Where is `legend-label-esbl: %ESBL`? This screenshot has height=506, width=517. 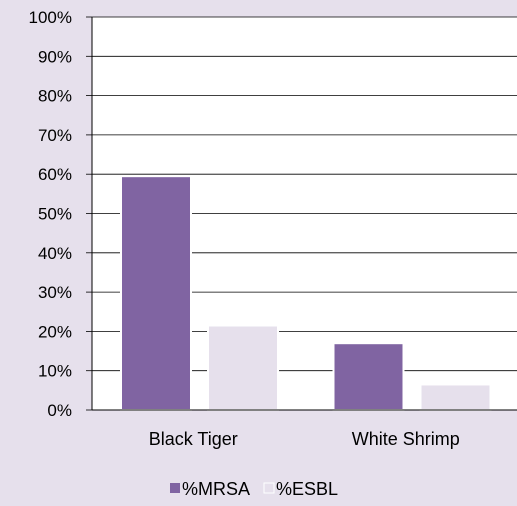 legend-label-esbl: %ESBL is located at coordinates (307, 489).